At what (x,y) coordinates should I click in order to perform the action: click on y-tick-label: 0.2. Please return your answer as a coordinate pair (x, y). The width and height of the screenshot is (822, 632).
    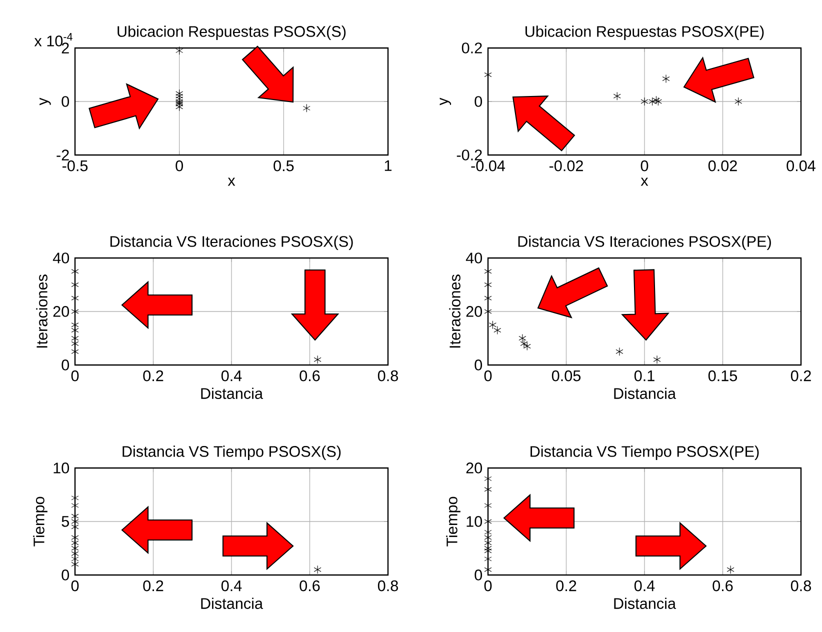
    Looking at the image, I should click on (472, 48).